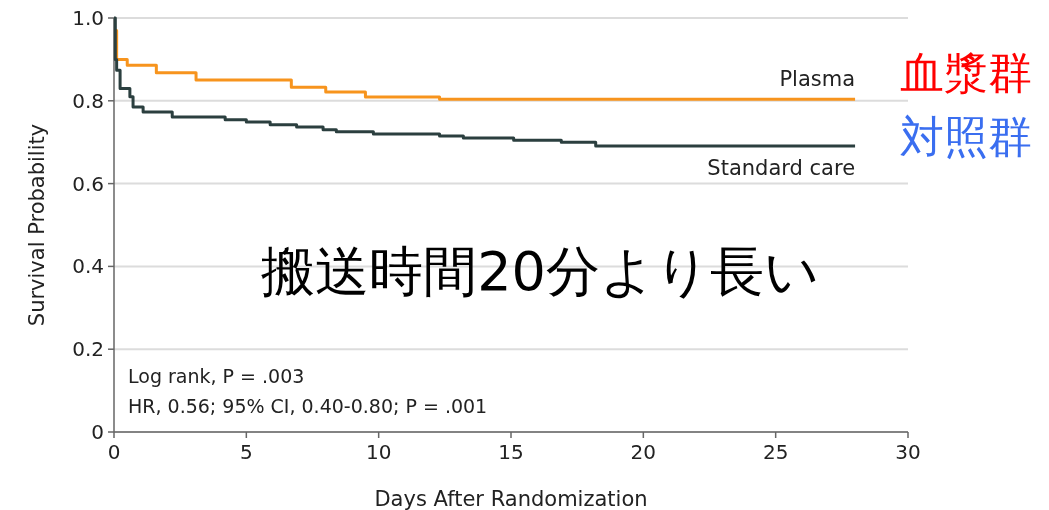 This screenshot has width=1049, height=510. Describe the element at coordinates (308, 406) in the screenshot. I see `annotation: HR, 0.56; 95% CI, 0.40-0.80; P = .001` at that location.